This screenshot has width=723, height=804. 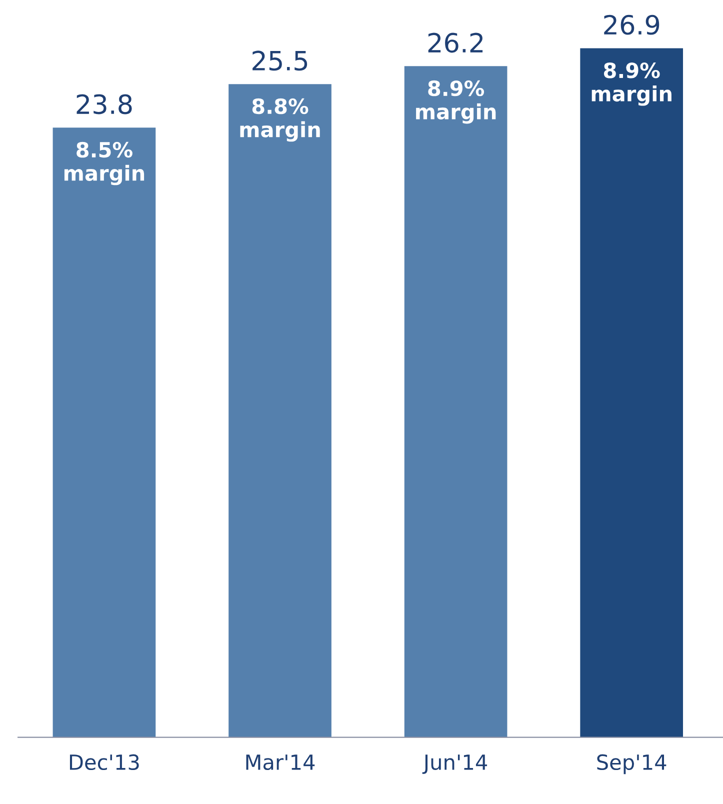 What do you see at coordinates (280, 60) in the screenshot?
I see `data-label: 25.5` at bounding box center [280, 60].